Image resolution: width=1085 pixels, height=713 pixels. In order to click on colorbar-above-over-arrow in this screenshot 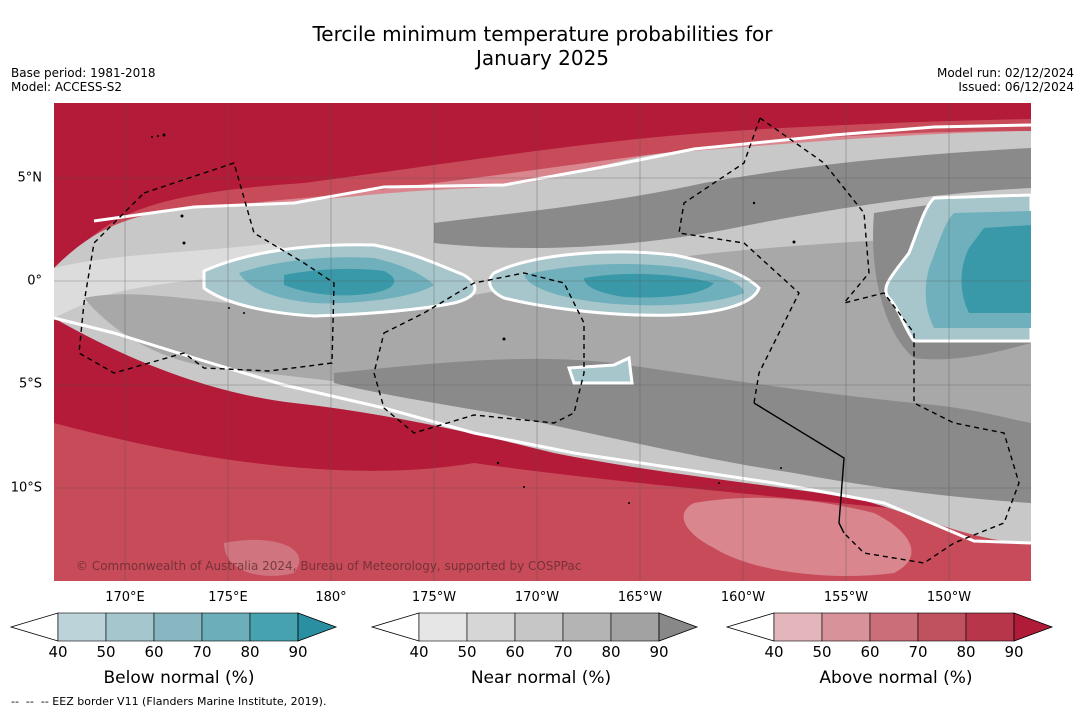, I will do `click(1033, 627)`.